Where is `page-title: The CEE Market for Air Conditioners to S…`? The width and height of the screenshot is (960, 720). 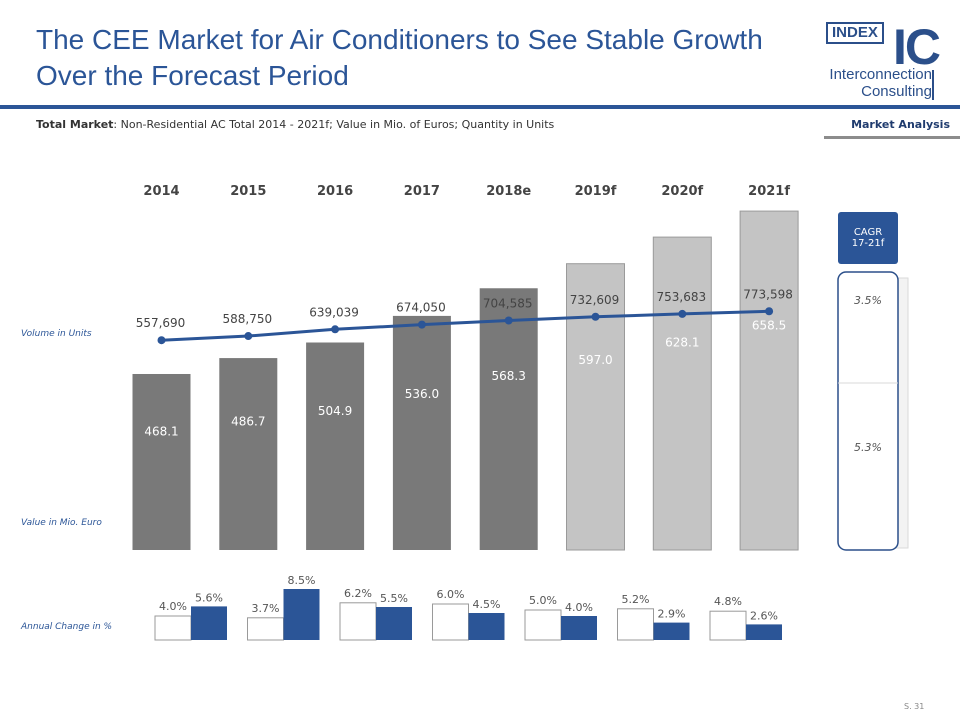 page-title: The CEE Market for Air Conditioners to S… is located at coordinates (426, 58).